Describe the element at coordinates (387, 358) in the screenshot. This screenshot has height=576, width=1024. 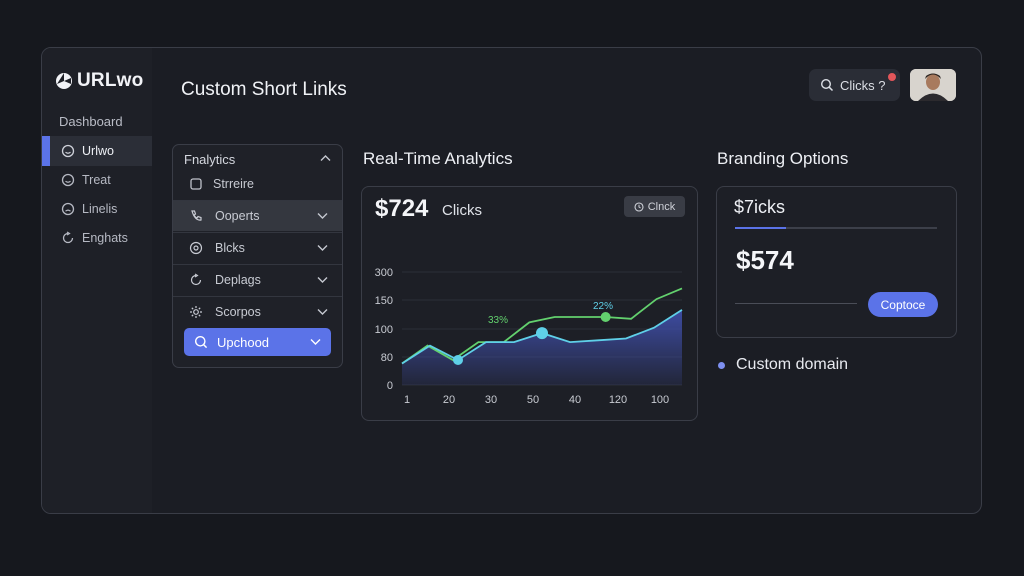
I see `y-tick-label: 80` at that location.